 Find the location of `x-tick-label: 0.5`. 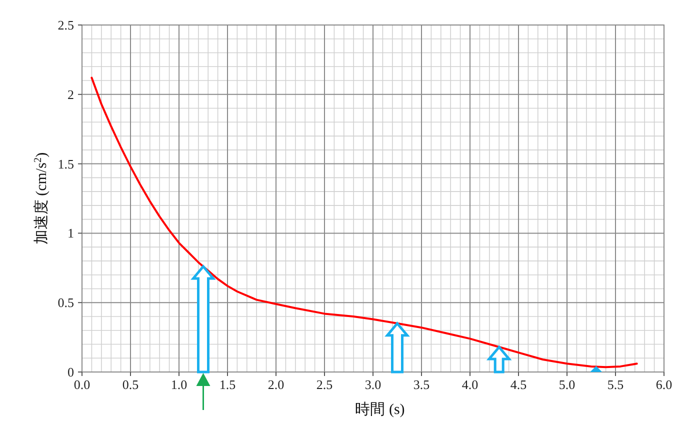

x-tick-label: 0.5 is located at coordinates (130, 384).